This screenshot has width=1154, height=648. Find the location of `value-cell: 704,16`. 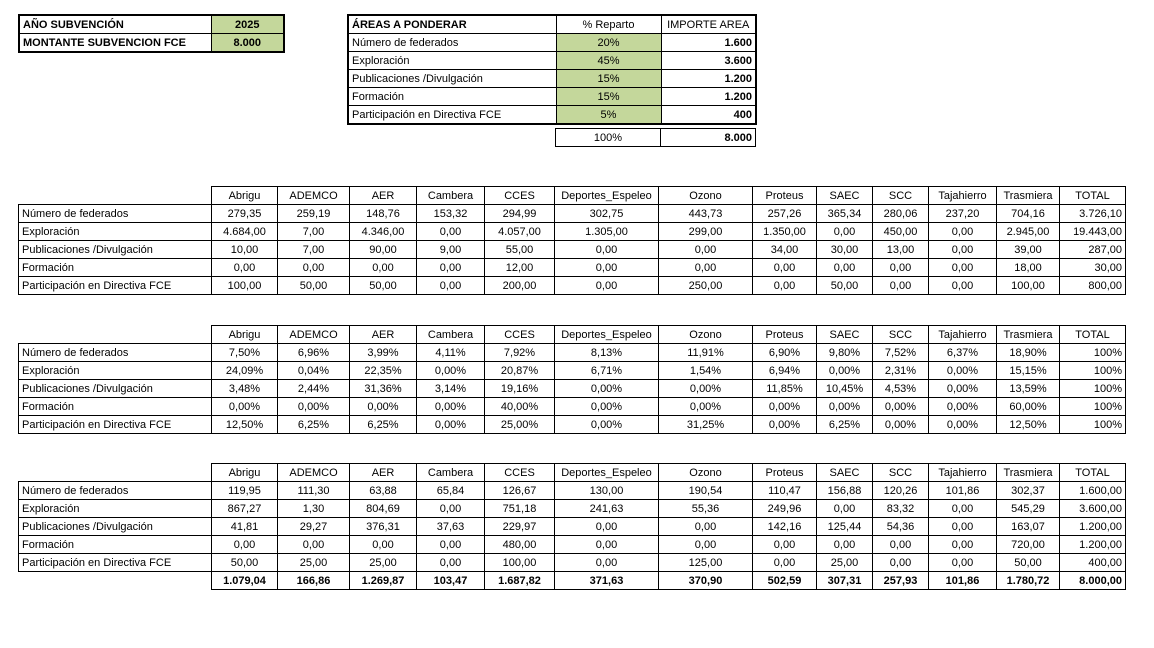

value-cell: 704,16 is located at coordinates (1028, 213).